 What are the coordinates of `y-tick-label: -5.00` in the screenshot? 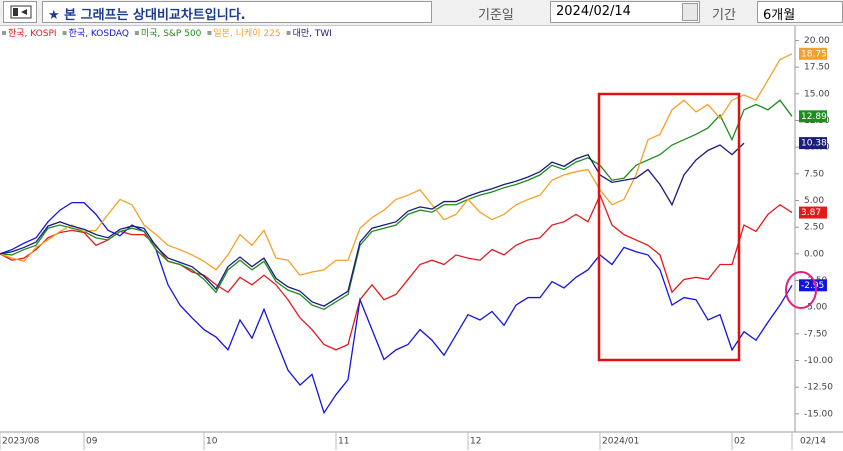 It's located at (816, 308).